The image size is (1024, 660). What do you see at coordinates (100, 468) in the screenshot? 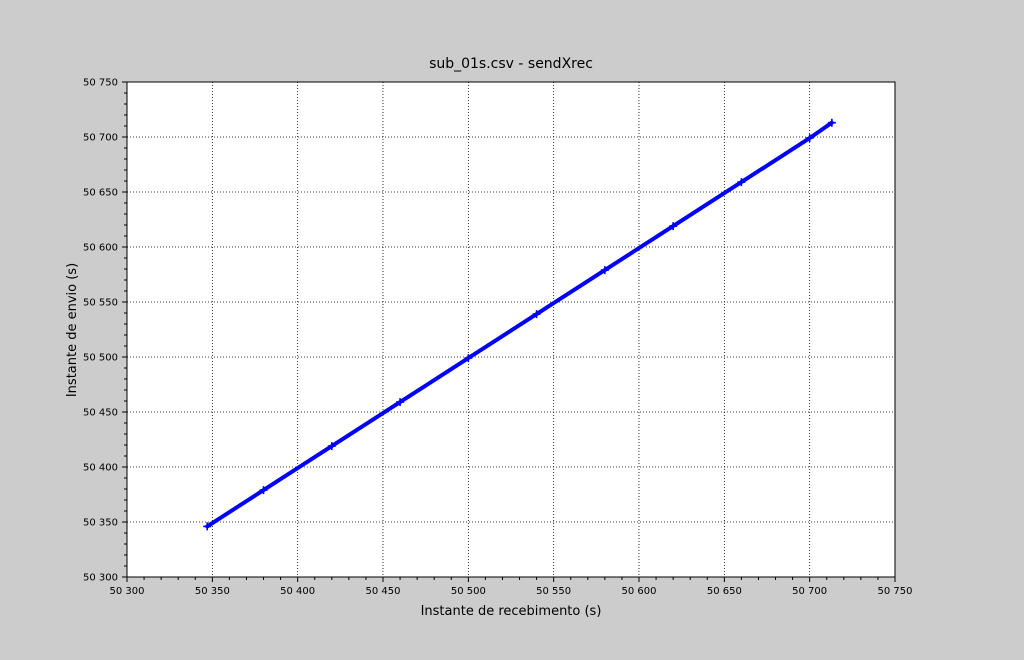
I see `y-tick-label: 50 400` at bounding box center [100, 468].